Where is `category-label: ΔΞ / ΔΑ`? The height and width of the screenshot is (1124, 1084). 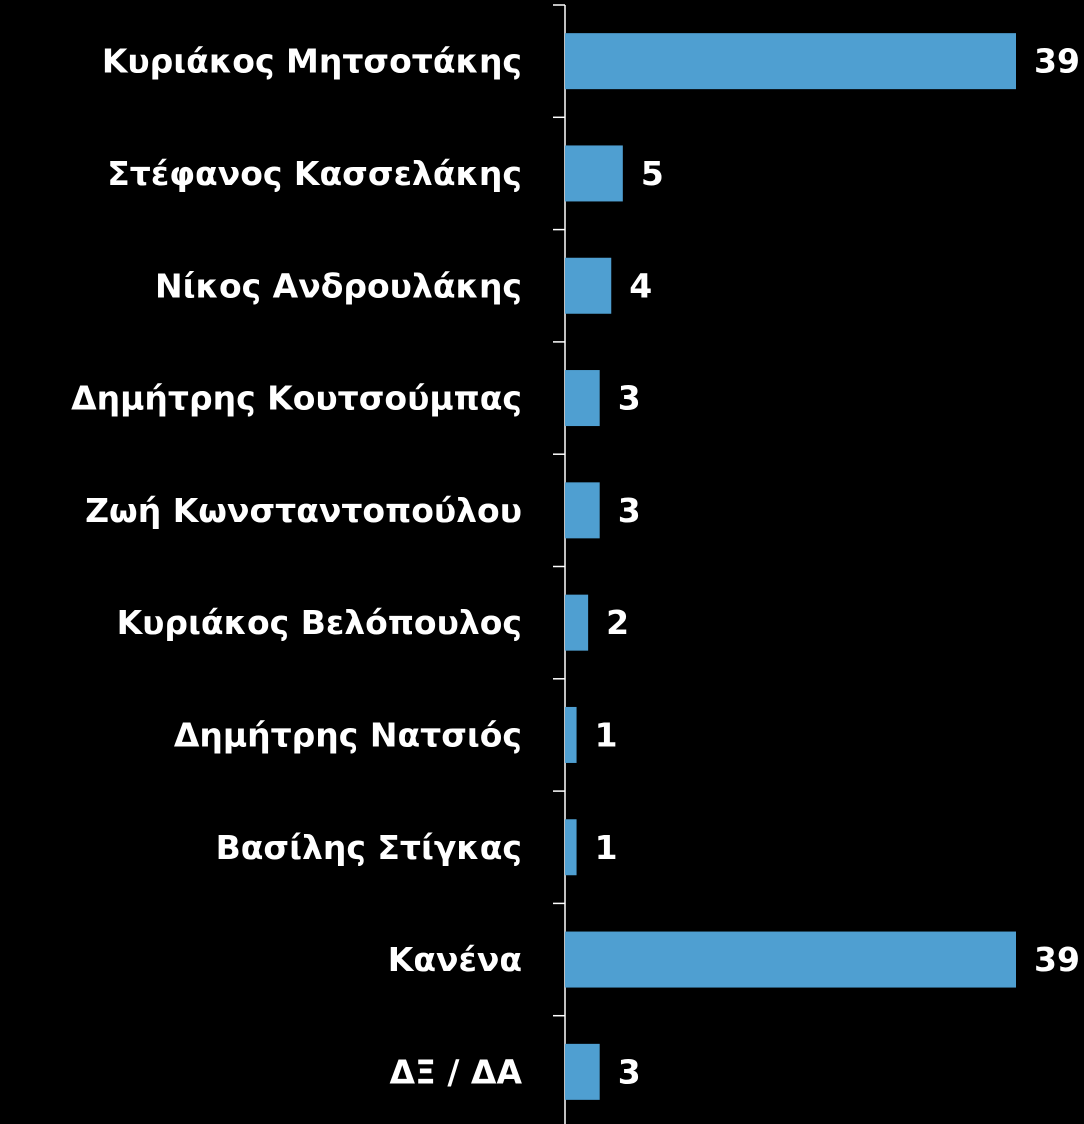
category-label: ΔΞ / ΔΑ is located at coordinates (456, 1071).